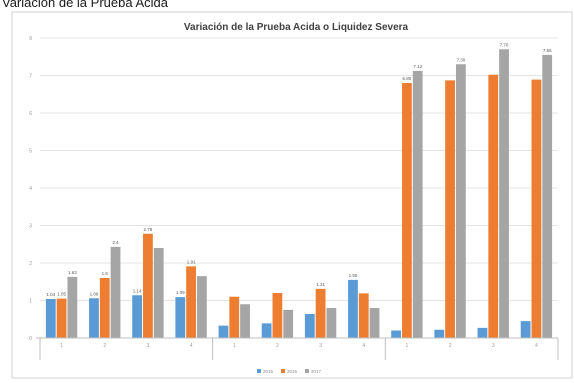 This screenshot has height=383, width=574. I want to click on legend-label: 2016, so click(292, 371).